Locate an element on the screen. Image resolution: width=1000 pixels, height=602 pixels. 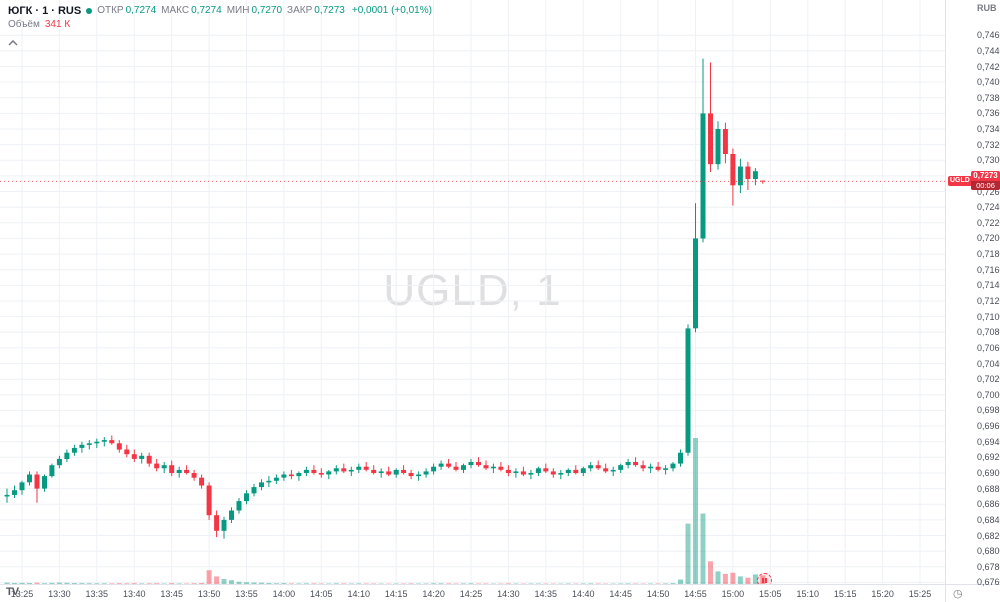
time-tick-label: 15:10 is located at coordinates (808, 594).